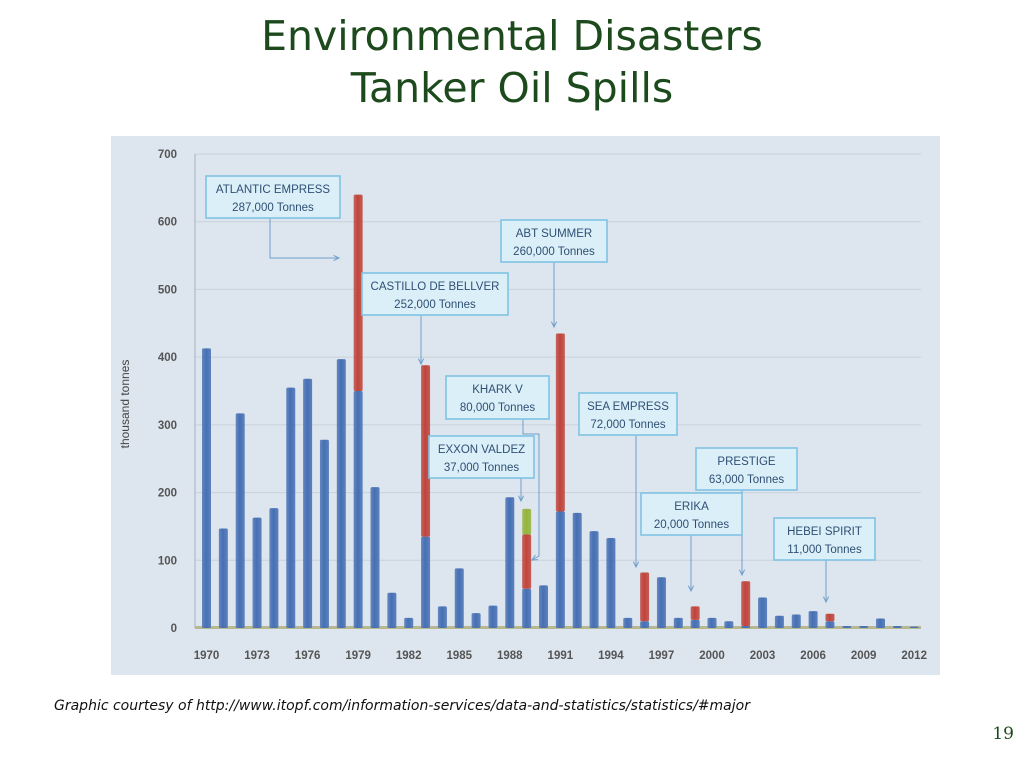 The height and width of the screenshot is (768, 1024). What do you see at coordinates (695, 613) in the screenshot?
I see `bar-segment-1999` at bounding box center [695, 613].